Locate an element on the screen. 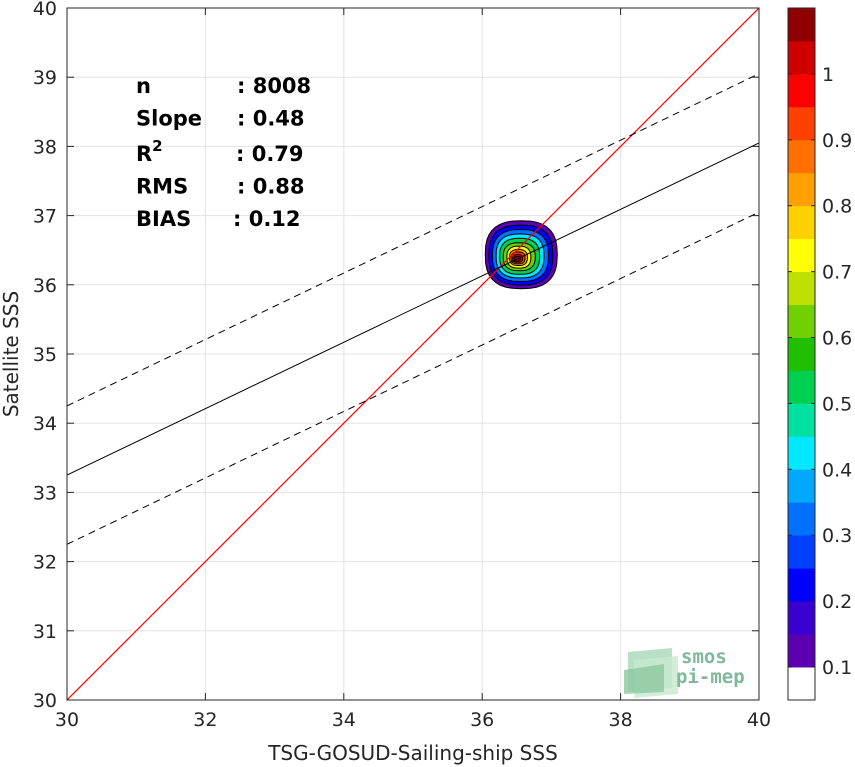 The height and width of the screenshot is (767, 855). logo-wave is located at coordinates (644, 679).